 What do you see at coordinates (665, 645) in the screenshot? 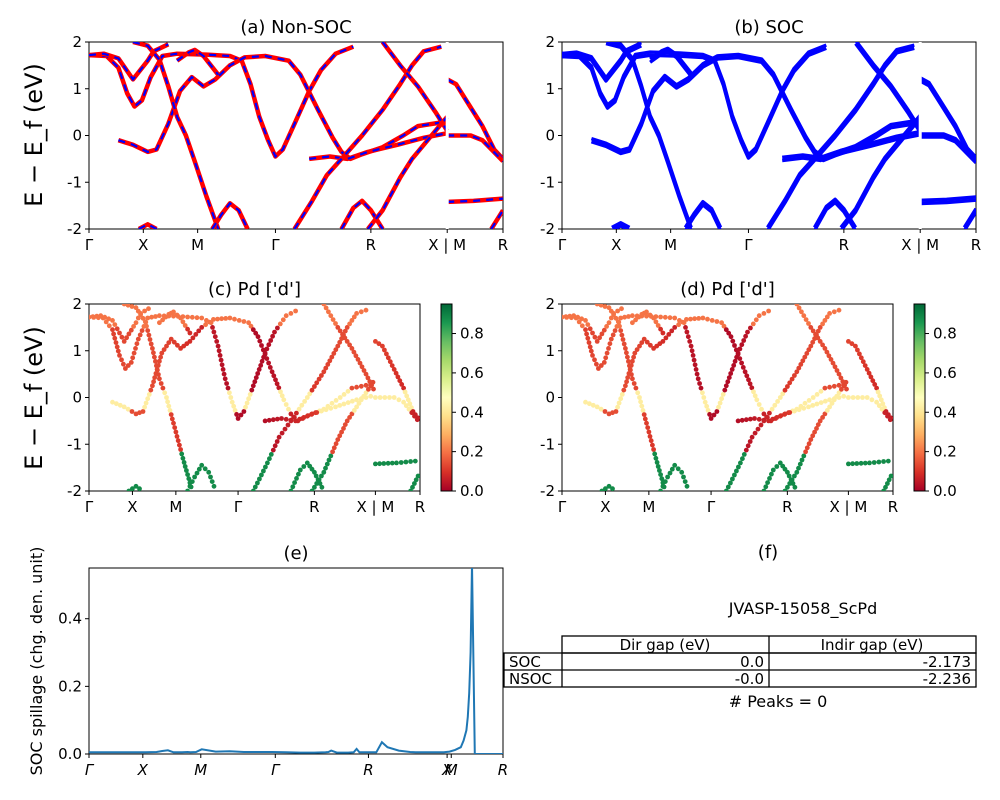
I see `table-header-dir-gap: Dir gap (eV)` at bounding box center [665, 645].